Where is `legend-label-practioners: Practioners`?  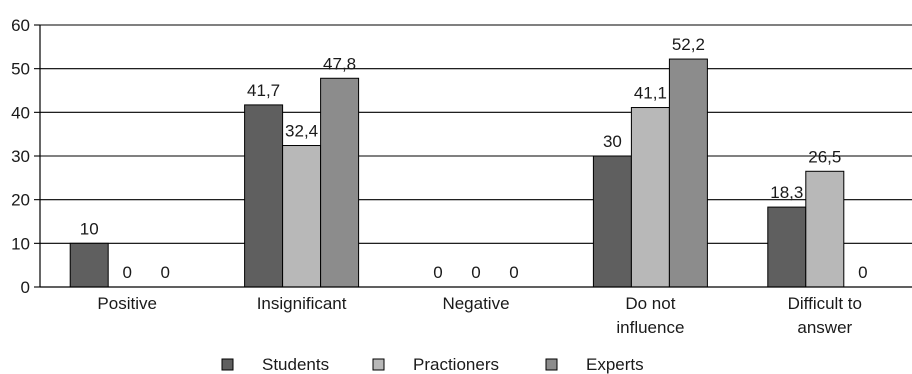 legend-label-practioners: Practioners is located at coordinates (456, 364).